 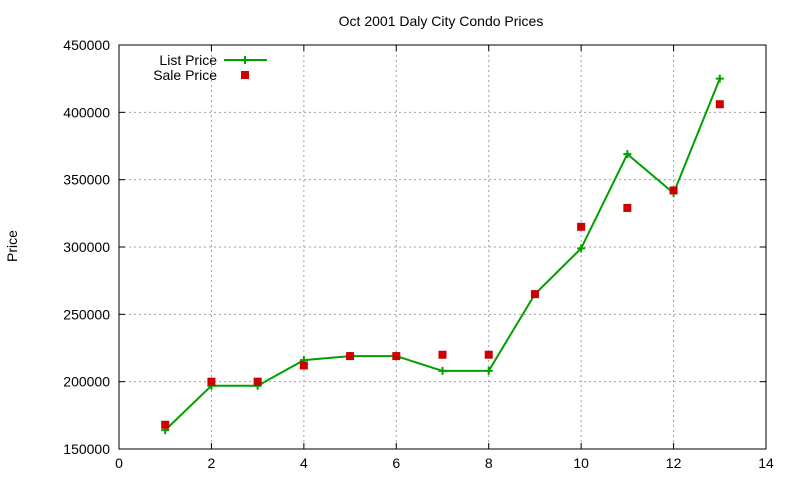 I want to click on x-tick-label: 14, so click(x=766, y=463).